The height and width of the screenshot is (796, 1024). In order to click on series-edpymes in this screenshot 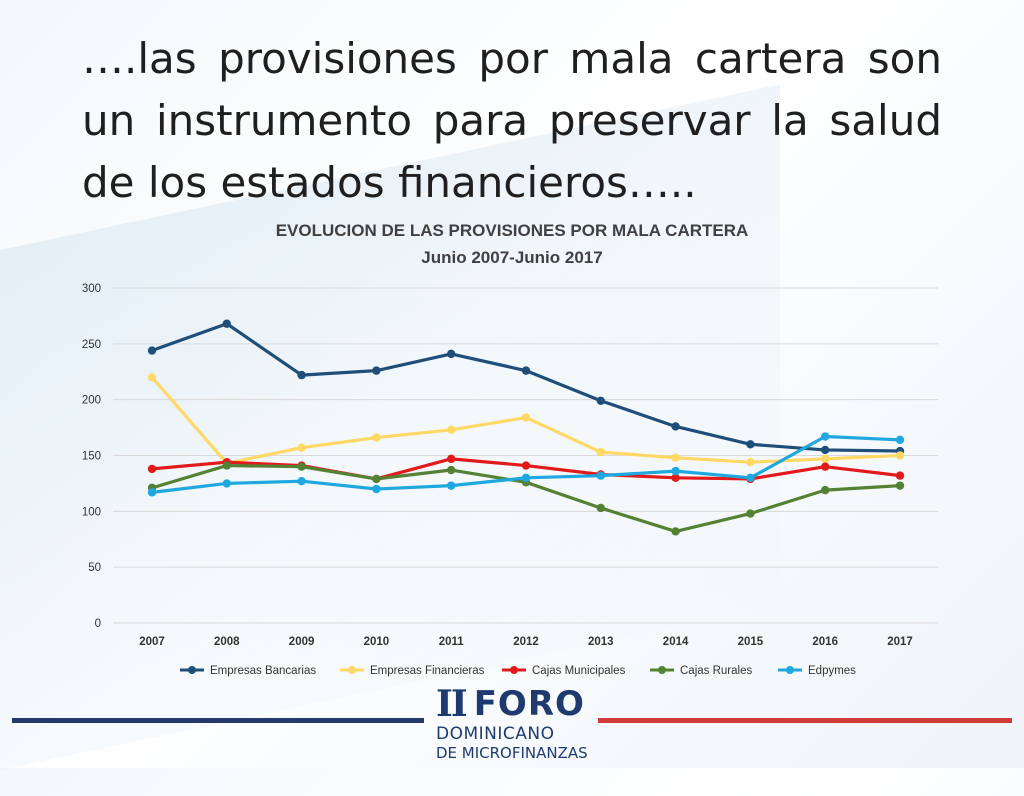, I will do `click(526, 464)`.